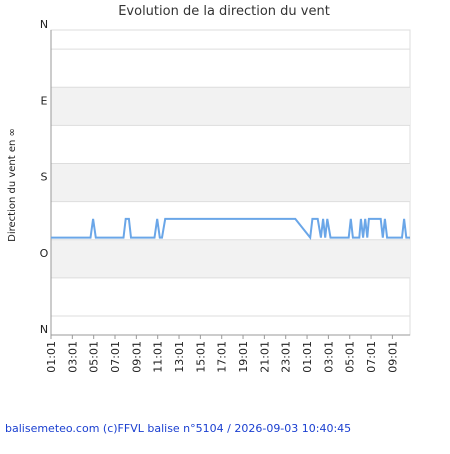 Image resolution: width=450 pixels, height=454 pixels. Describe the element at coordinates (286, 357) in the screenshot. I see `x-tick-label: 23:01` at that location.